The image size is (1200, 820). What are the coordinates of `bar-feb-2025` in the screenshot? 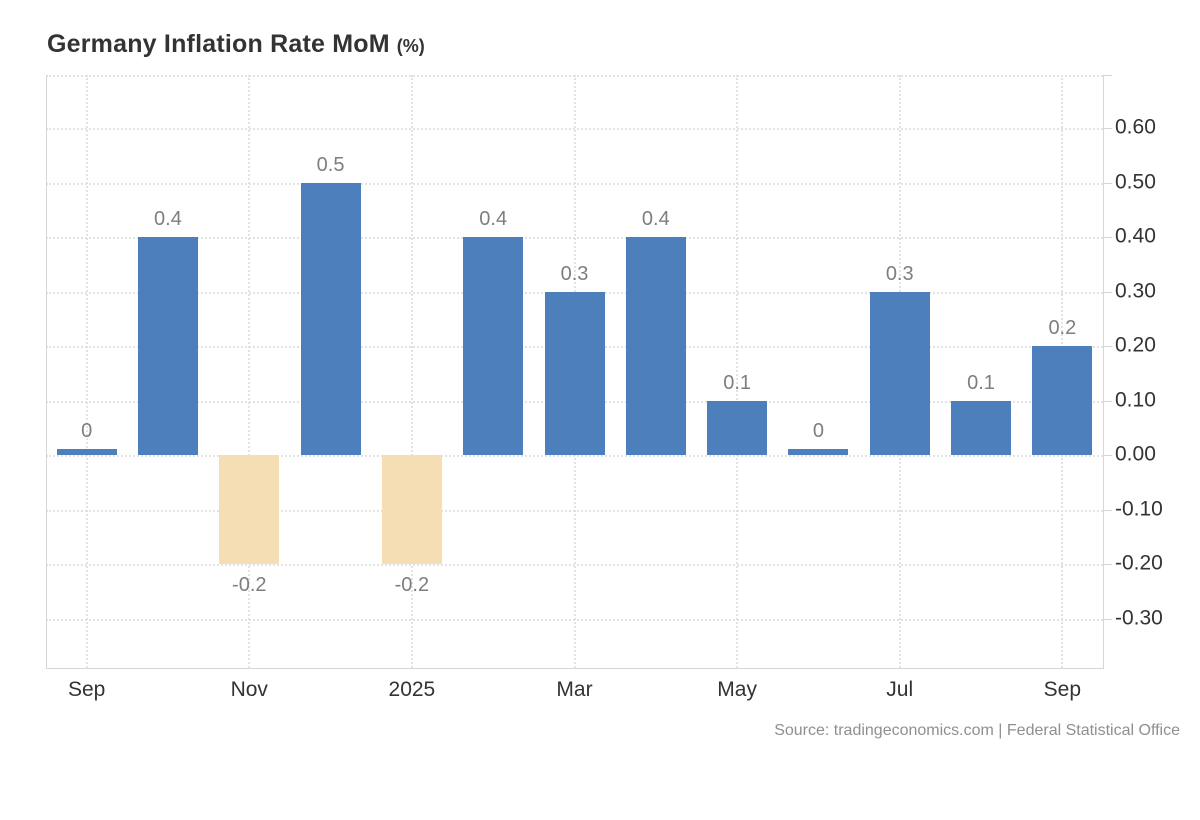 It's located at (493, 346).